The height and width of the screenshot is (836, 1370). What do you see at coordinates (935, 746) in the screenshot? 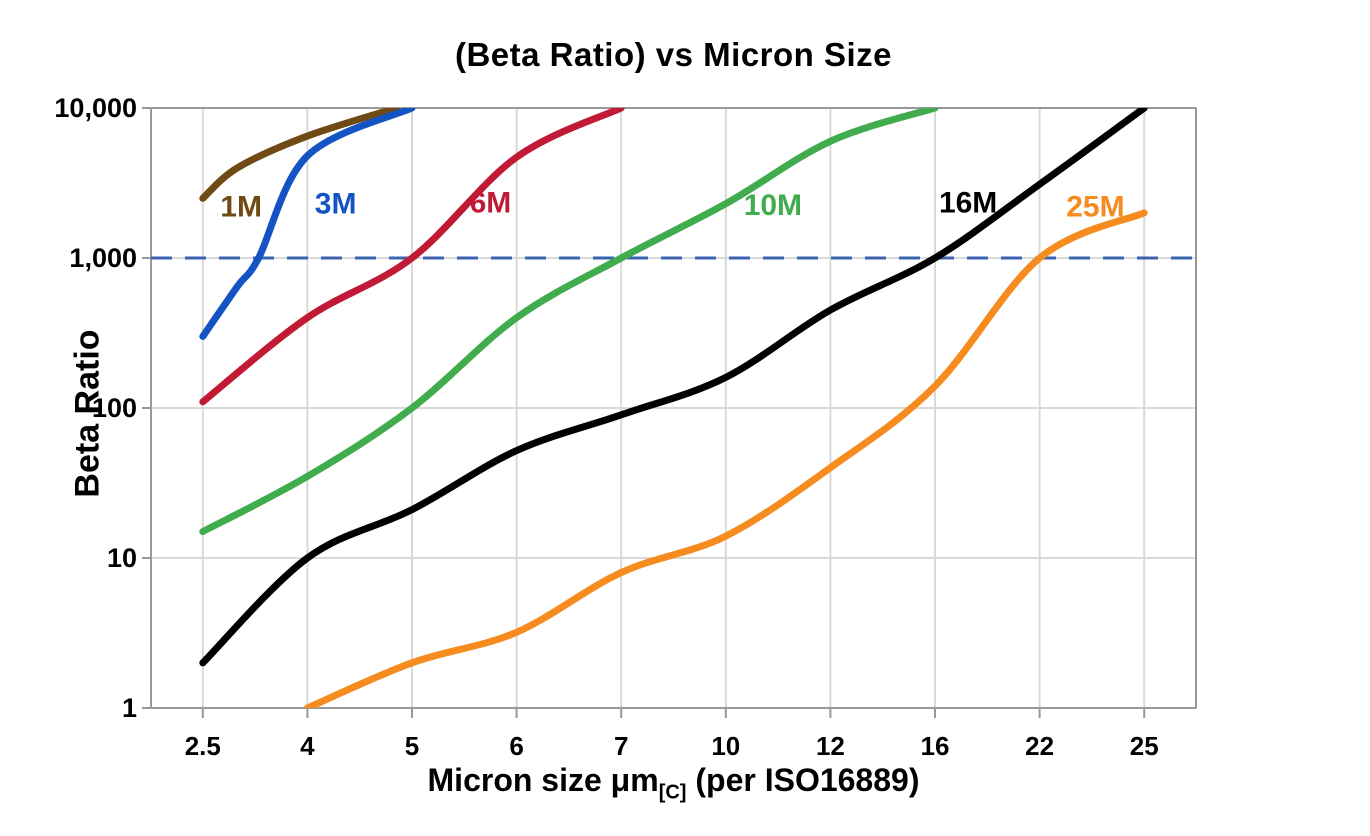
I see `x-tick-label: 16` at bounding box center [935, 746].